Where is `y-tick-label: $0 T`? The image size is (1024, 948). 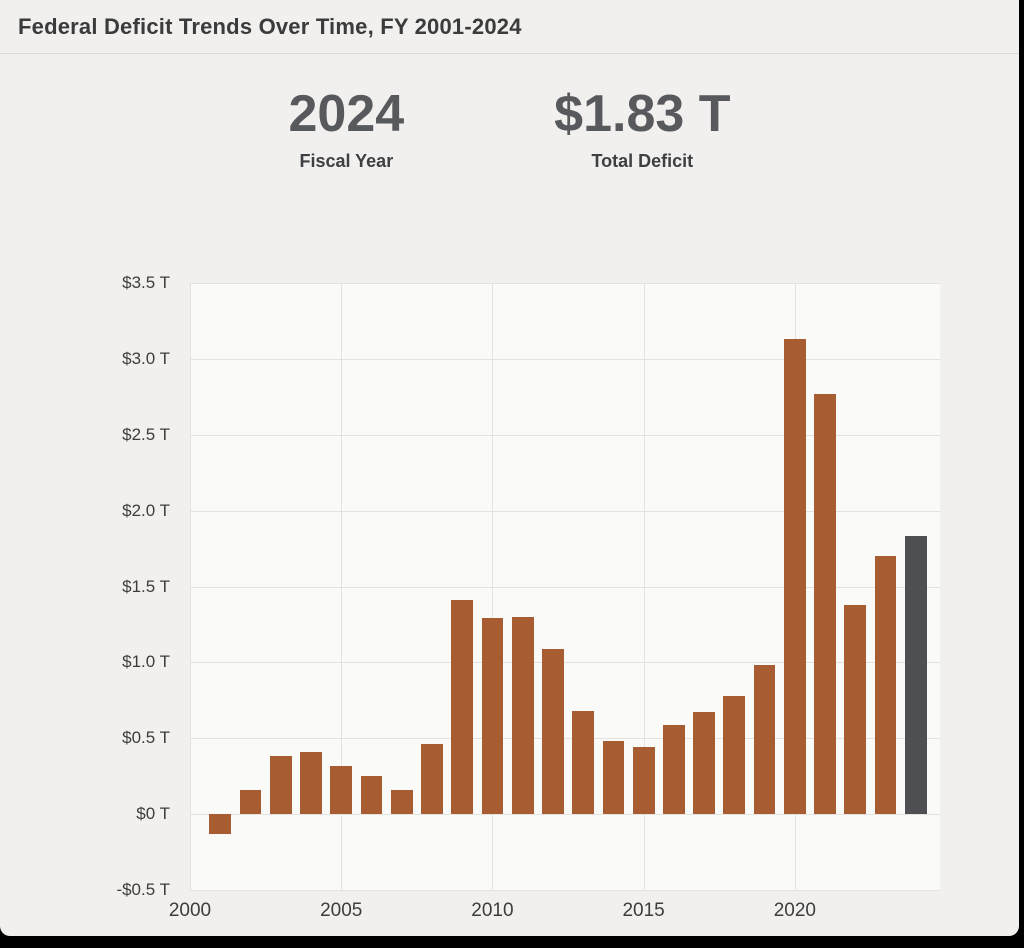
y-tick-label: $0 T is located at coordinates (153, 814).